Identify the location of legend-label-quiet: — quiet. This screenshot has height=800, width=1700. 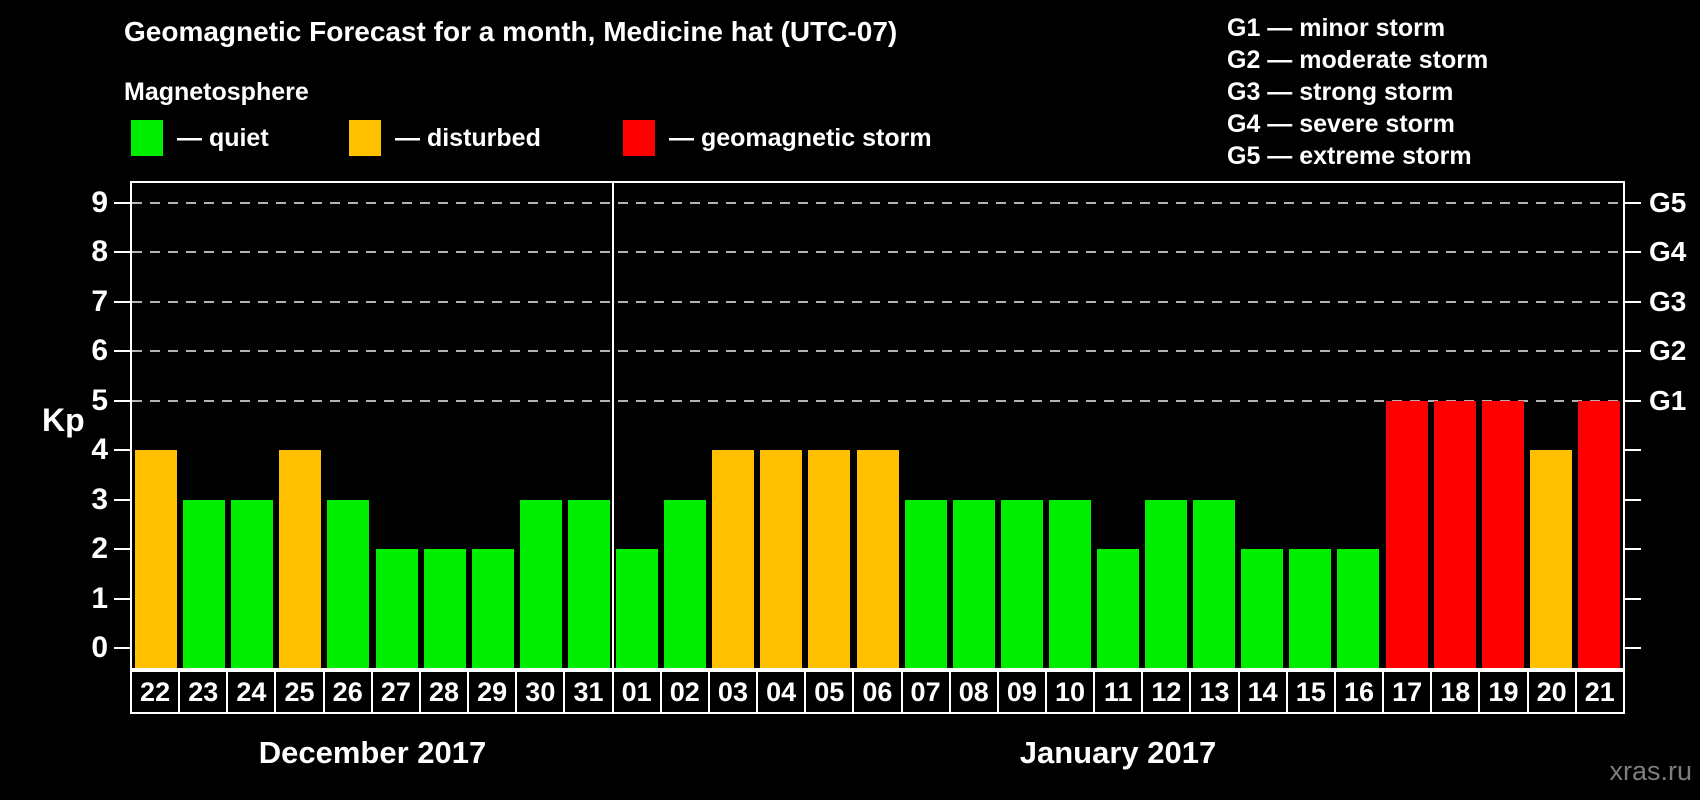
(223, 137).